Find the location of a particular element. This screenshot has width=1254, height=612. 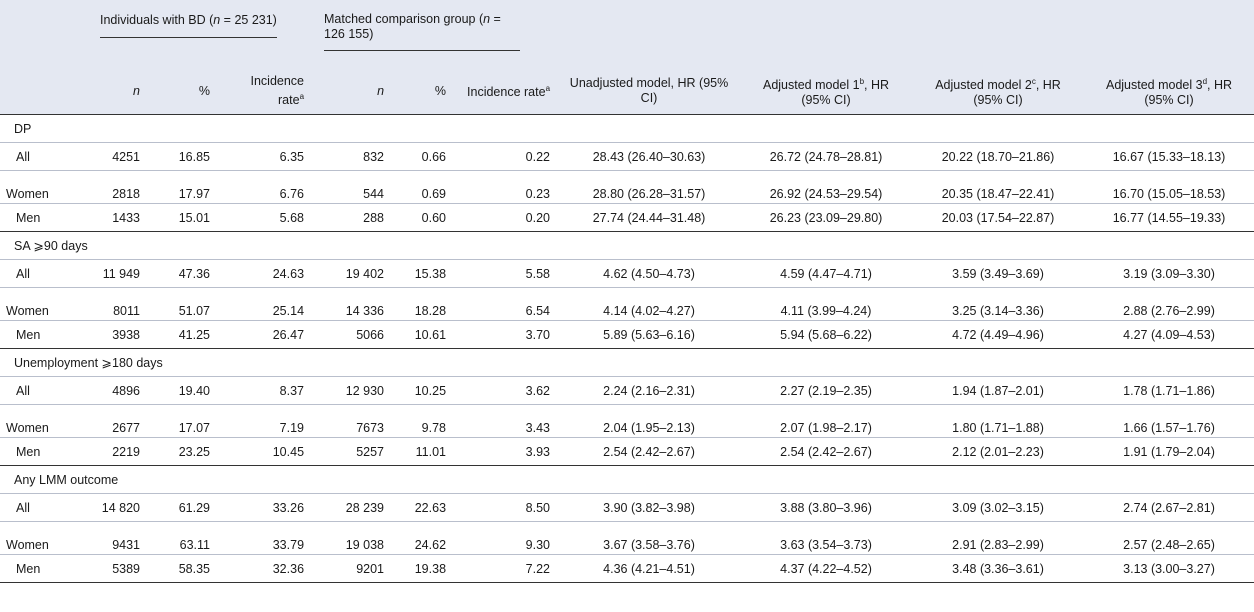

col-ir-bd: Incidence ratea is located at coordinates (277, 90).